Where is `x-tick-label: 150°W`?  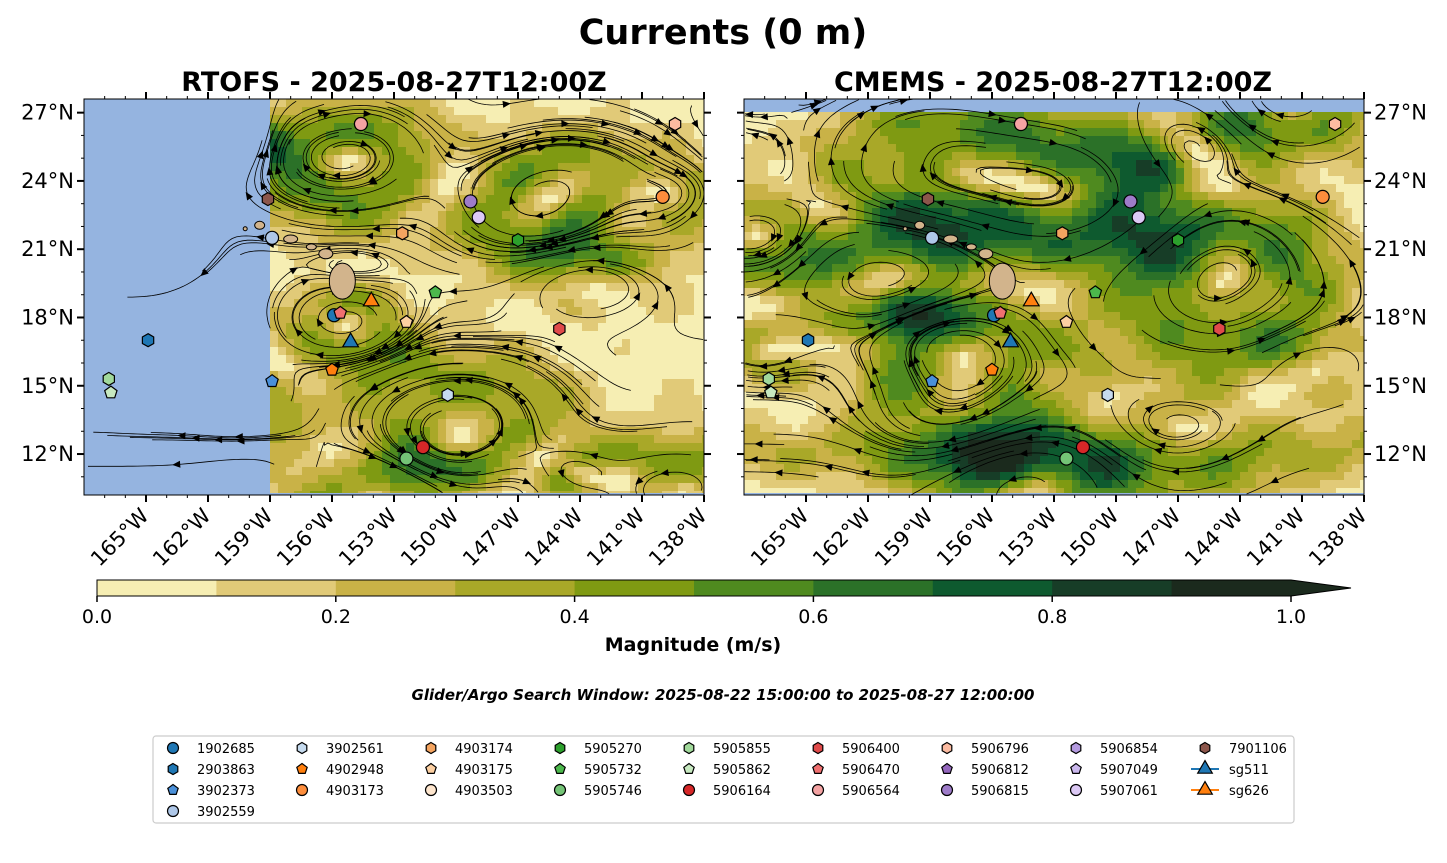 x-tick-label: 150°W is located at coordinates (430, 537).